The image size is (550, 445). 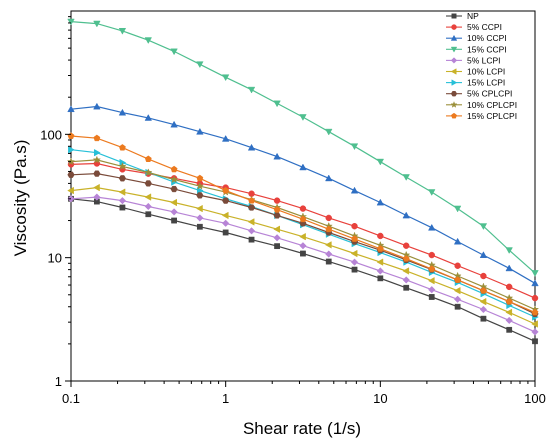 I want to click on legend-item-15pct-cplcpi: 15% CPLCPI, so click(x=481, y=116).